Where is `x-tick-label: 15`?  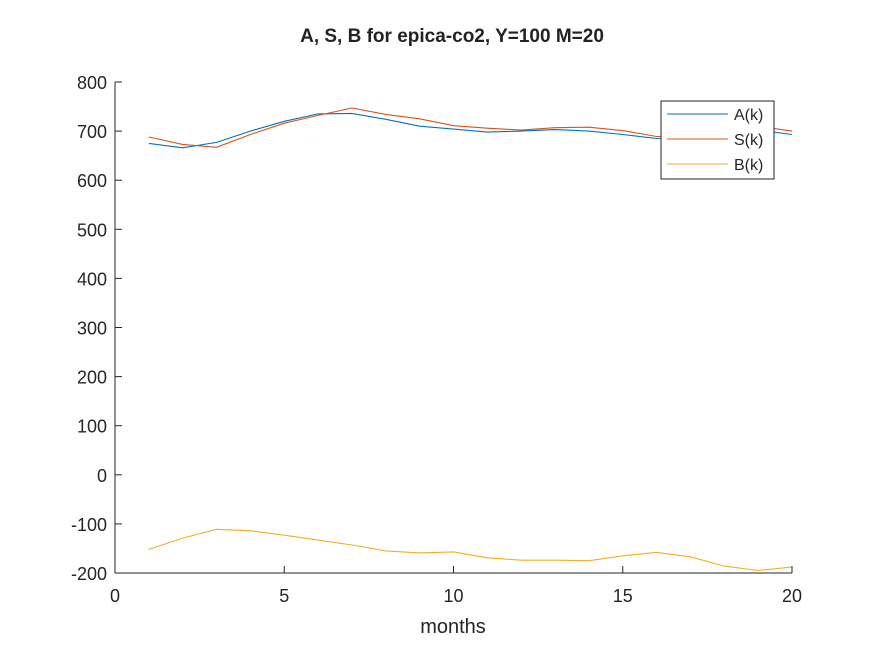 x-tick-label: 15 is located at coordinates (623, 596).